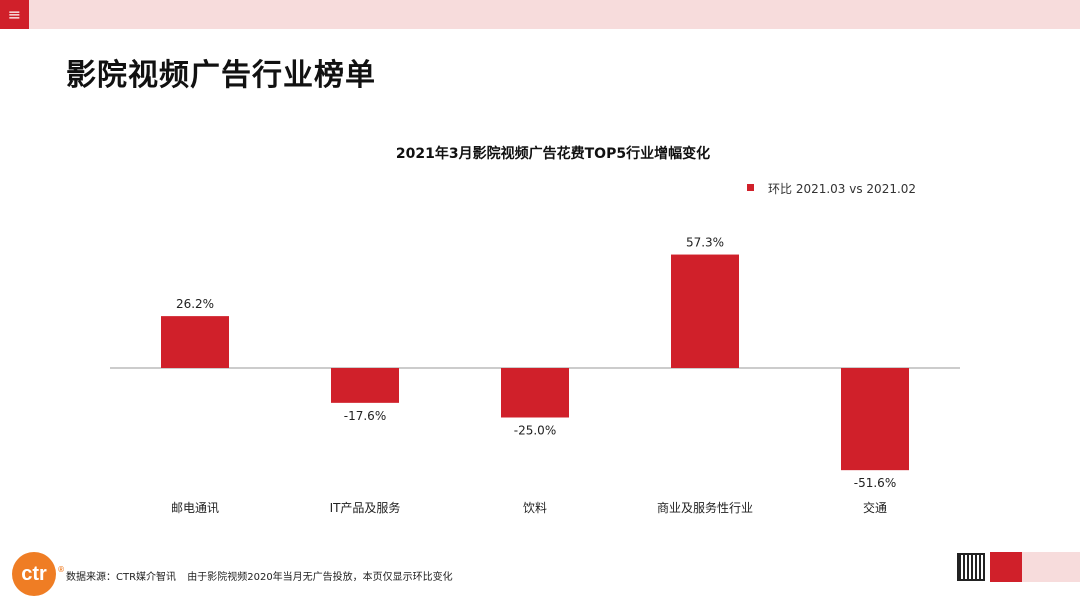 This screenshot has height=608, width=1080. What do you see at coordinates (1006, 567) in the screenshot?
I see `footer-accent-block` at bounding box center [1006, 567].